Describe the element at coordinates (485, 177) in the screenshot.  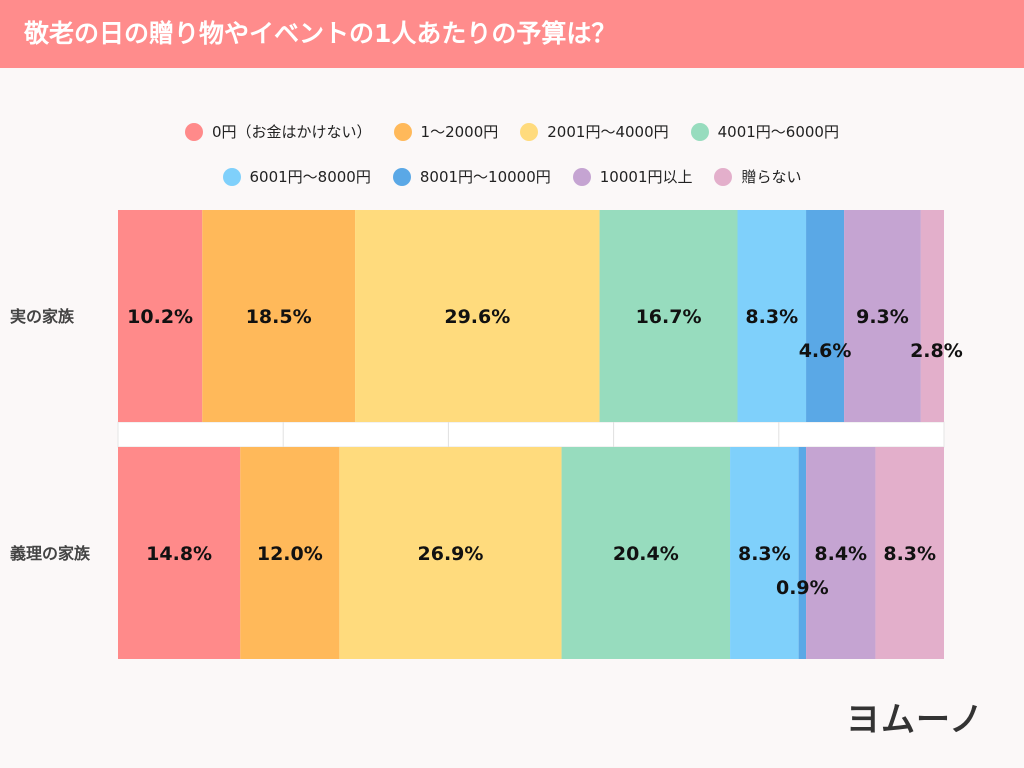
I see `legend-label: 8001円〜10000円` at that location.